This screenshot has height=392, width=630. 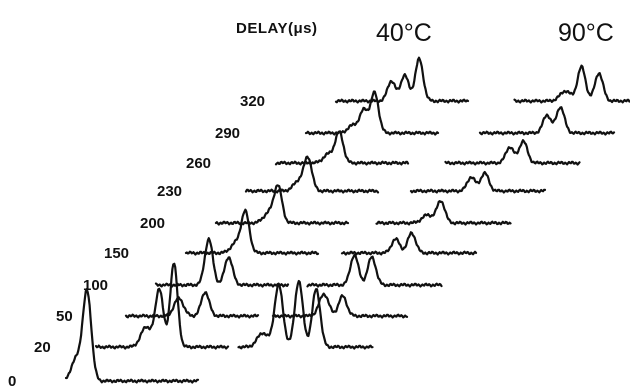 What do you see at coordinates (64, 316) in the screenshot?
I see `delay-tick-50: 50` at bounding box center [64, 316].